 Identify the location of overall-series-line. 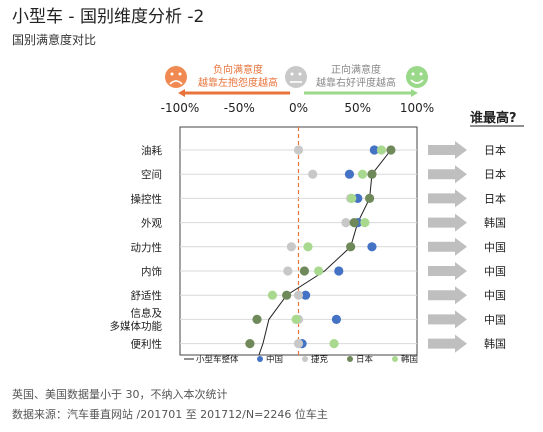
(325, 252).